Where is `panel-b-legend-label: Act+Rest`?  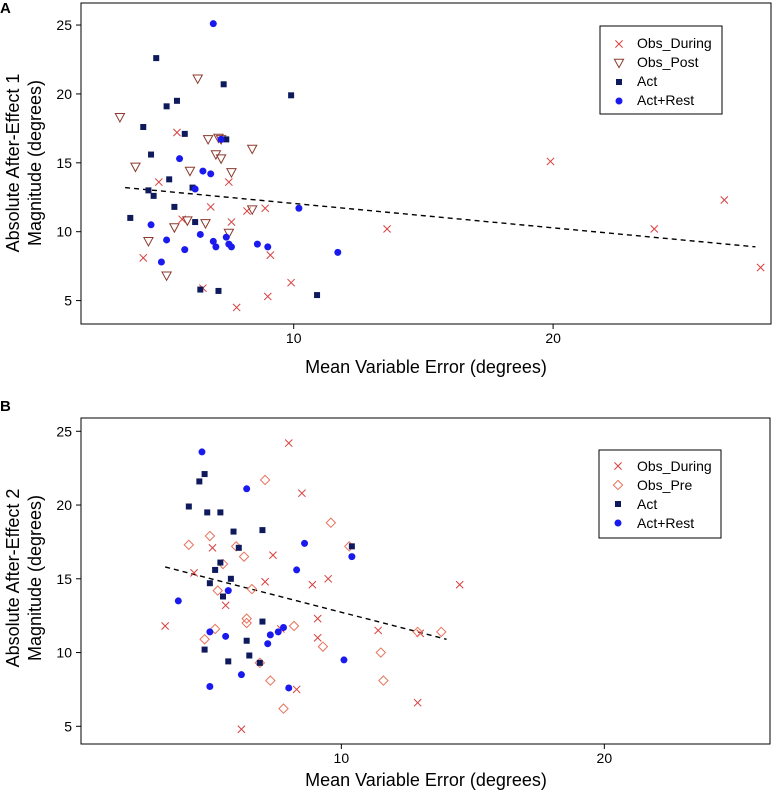
panel-b-legend-label: Act+Rest is located at coordinates (665, 523).